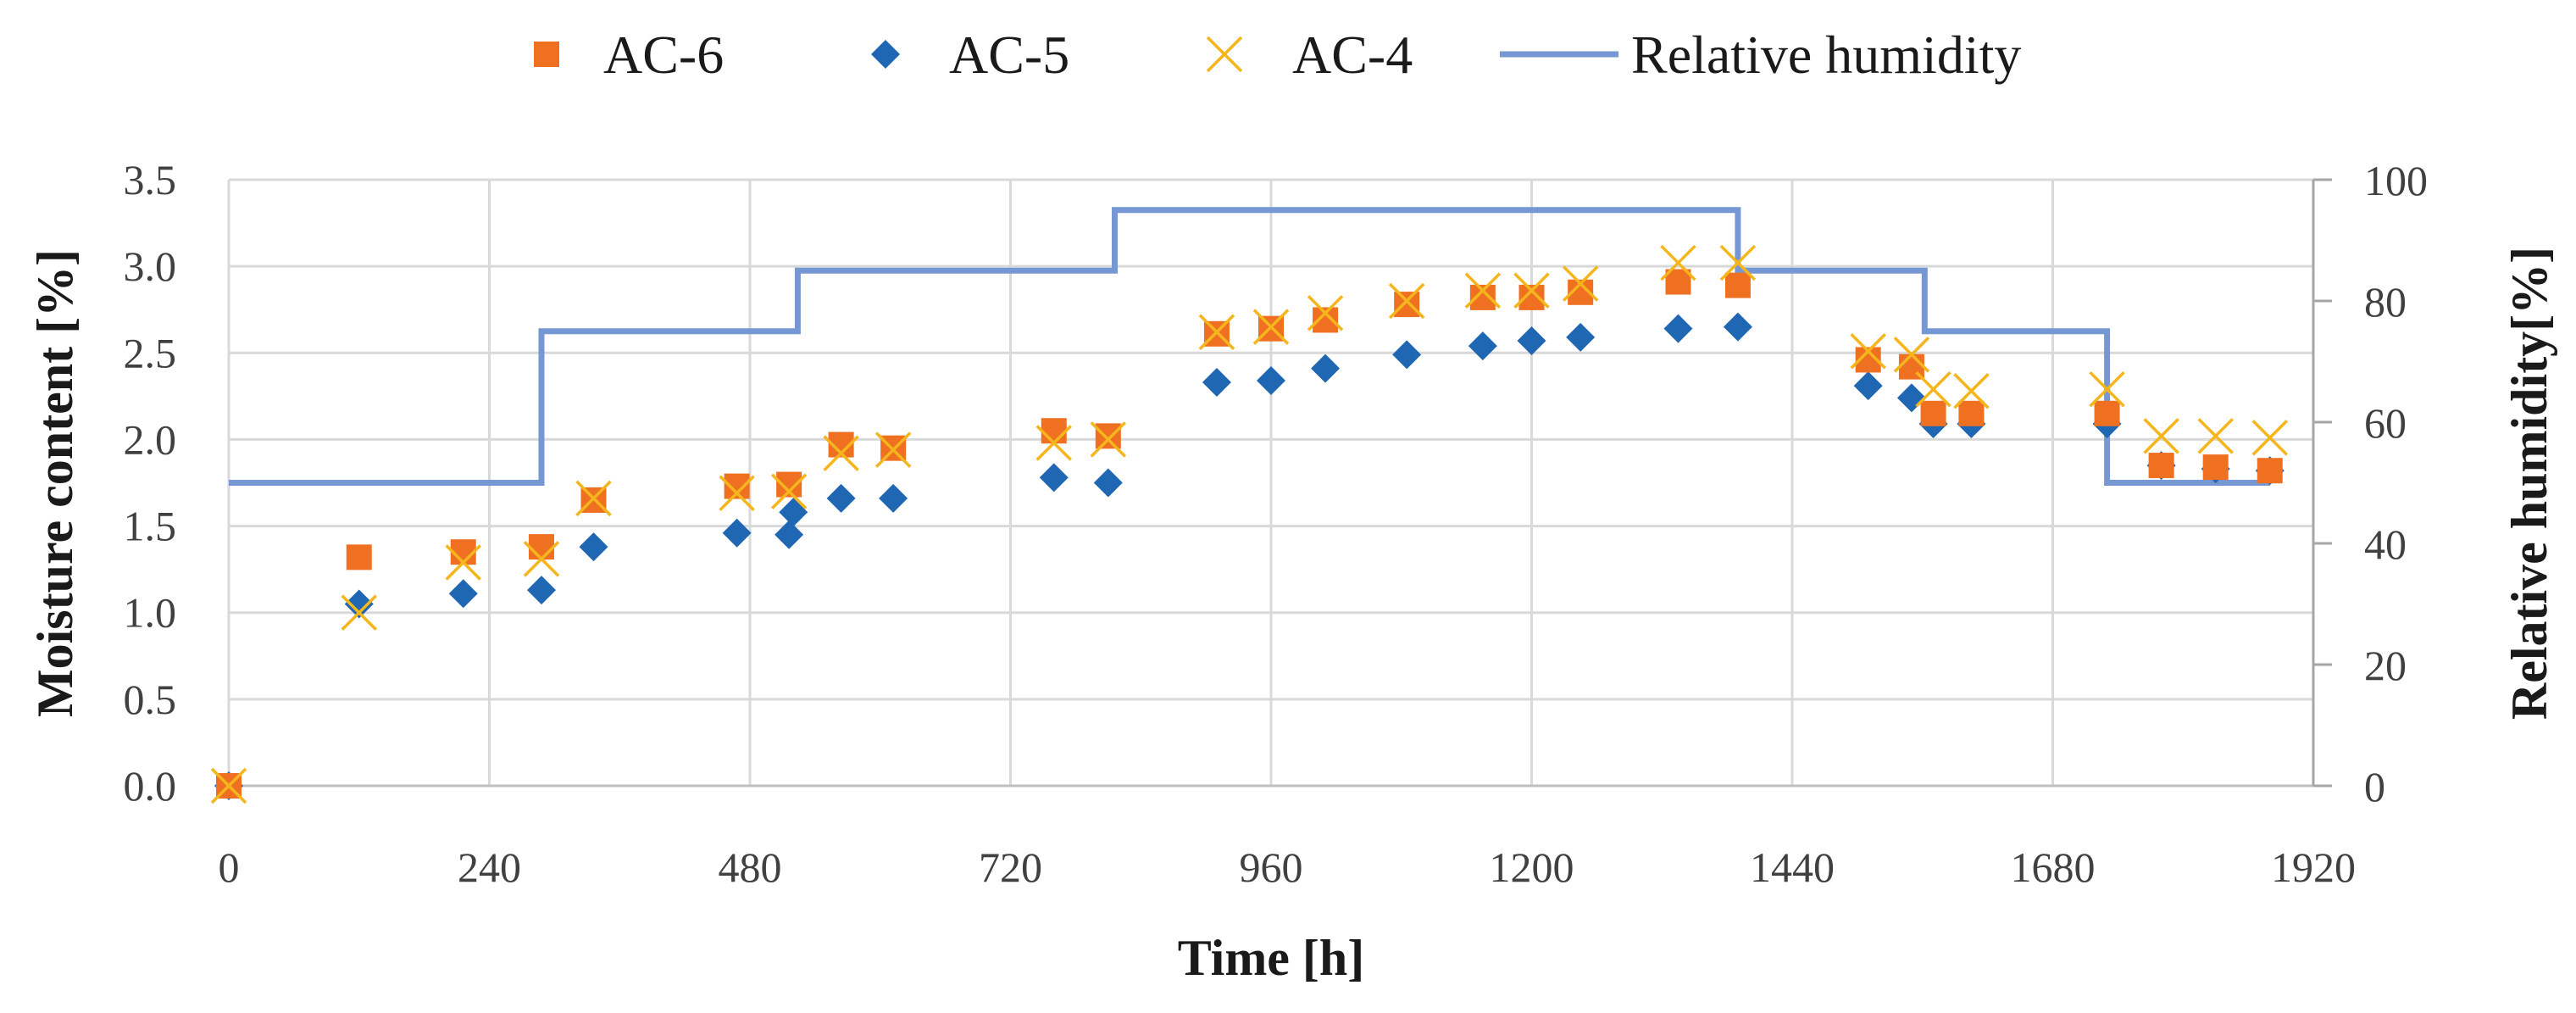 This screenshot has height=1013, width=2576. What do you see at coordinates (1352, 55) in the screenshot?
I see `legend-label-ac-4: AC-4` at bounding box center [1352, 55].